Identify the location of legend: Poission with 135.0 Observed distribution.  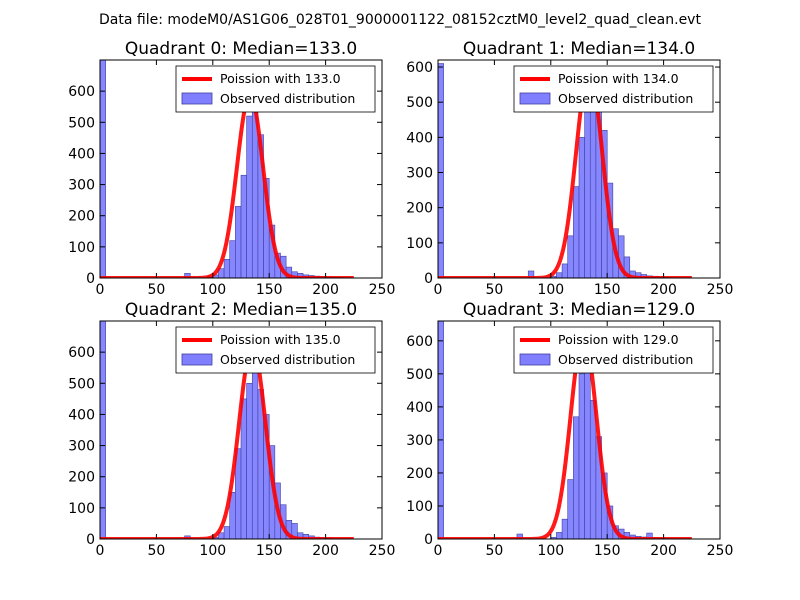
(275, 350).